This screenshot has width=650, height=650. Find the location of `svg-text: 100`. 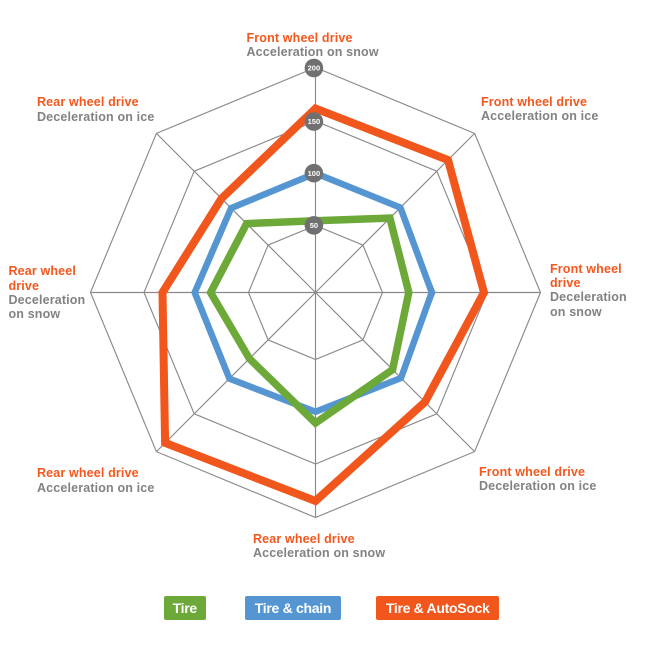

svg-text: 100 is located at coordinates (314, 173).